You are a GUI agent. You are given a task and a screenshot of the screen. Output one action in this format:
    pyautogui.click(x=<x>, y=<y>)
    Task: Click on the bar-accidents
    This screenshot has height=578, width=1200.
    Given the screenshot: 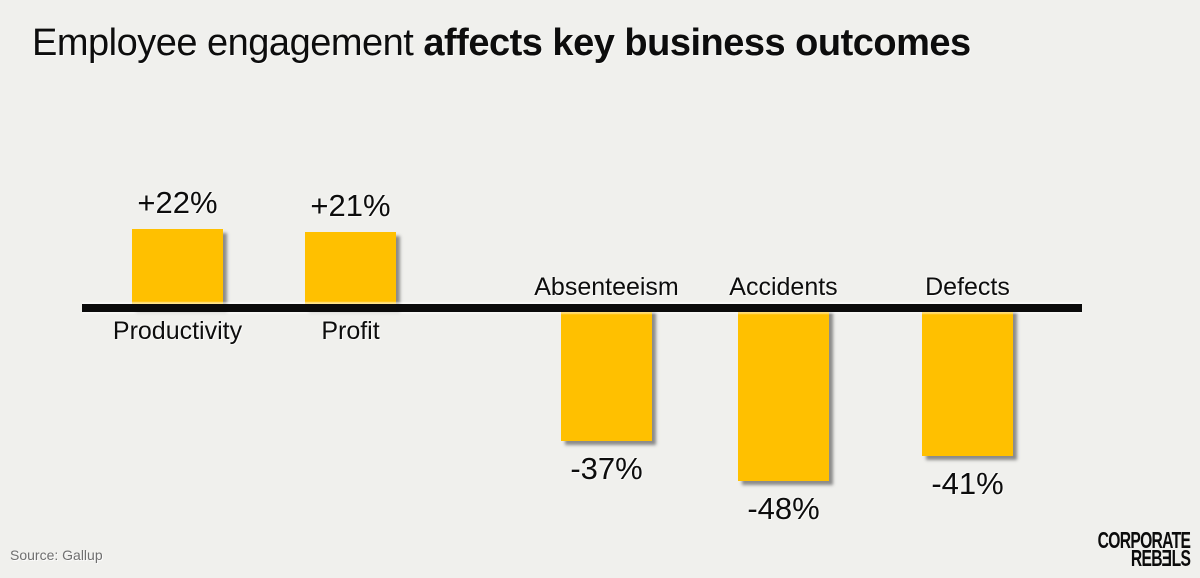 What is the action you would take?
    pyautogui.click(x=783, y=394)
    